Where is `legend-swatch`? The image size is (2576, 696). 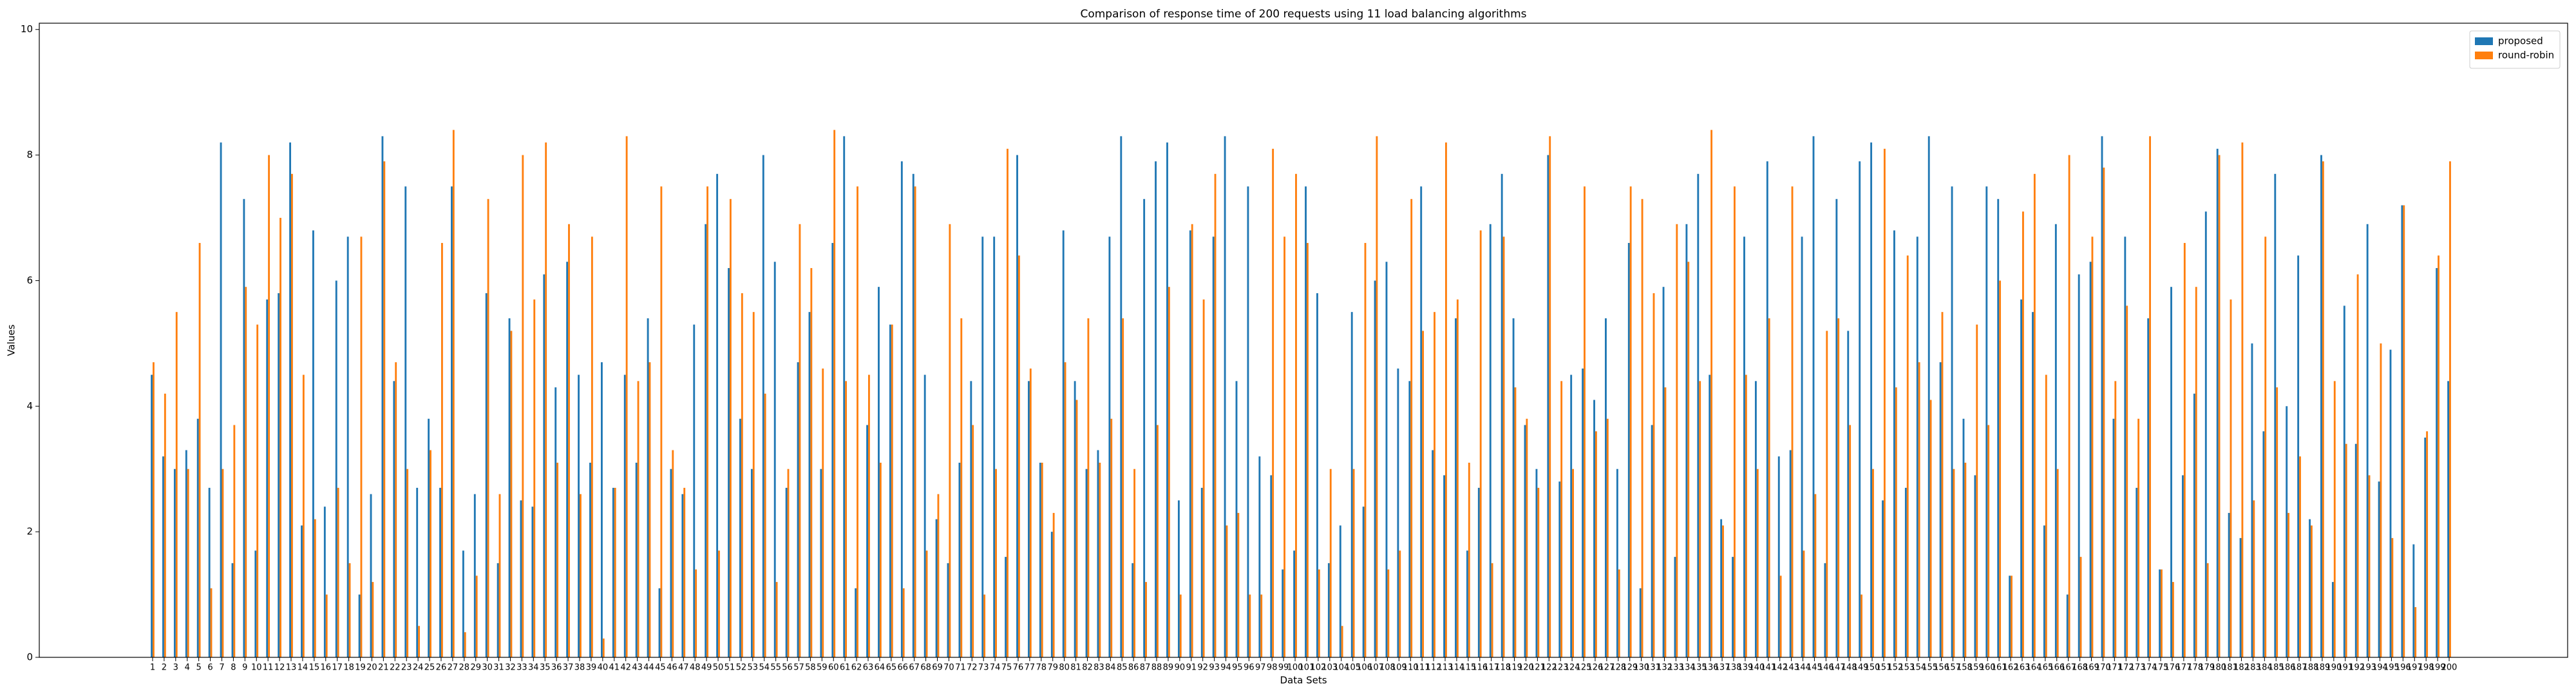
legend-swatch is located at coordinates (2484, 55).